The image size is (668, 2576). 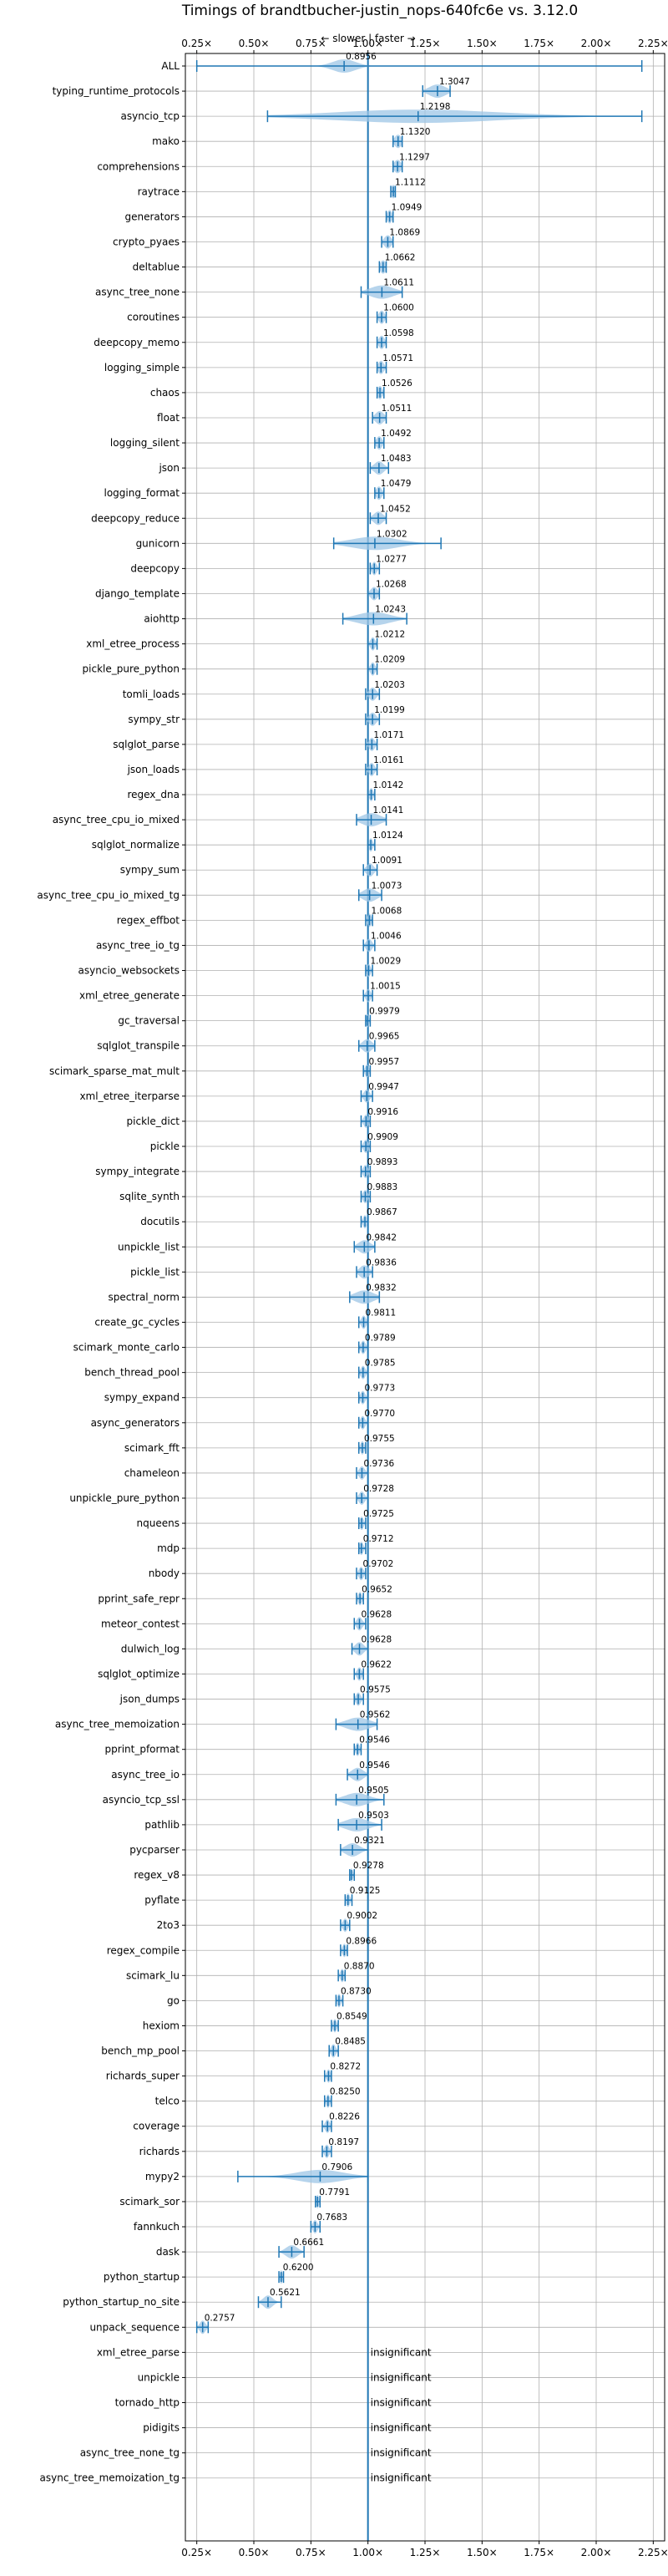 I want to click on benchmark-label: richards_super, so click(x=143, y=2076).